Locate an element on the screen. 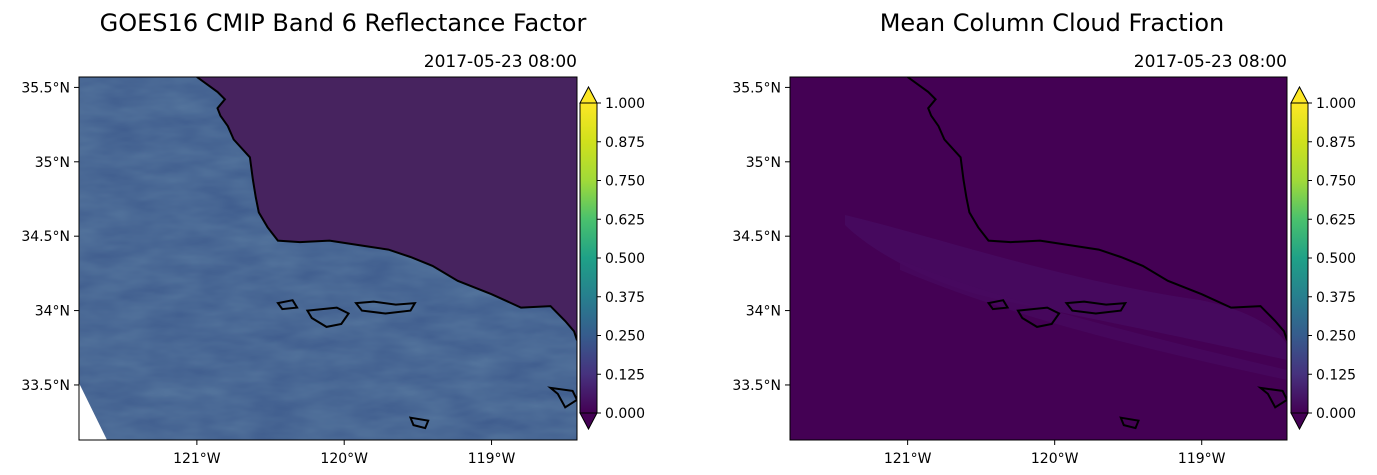 Image resolution: width=1377 pixels, height=475 pixels. chart-title: GOES16 CMIP Band 6 Reflectance Factor is located at coordinates (343, 23).